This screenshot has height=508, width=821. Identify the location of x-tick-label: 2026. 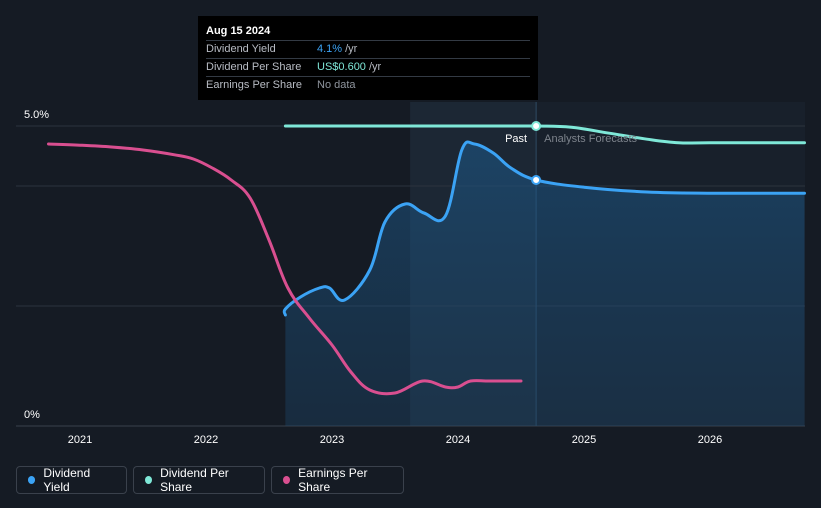
(710, 440).